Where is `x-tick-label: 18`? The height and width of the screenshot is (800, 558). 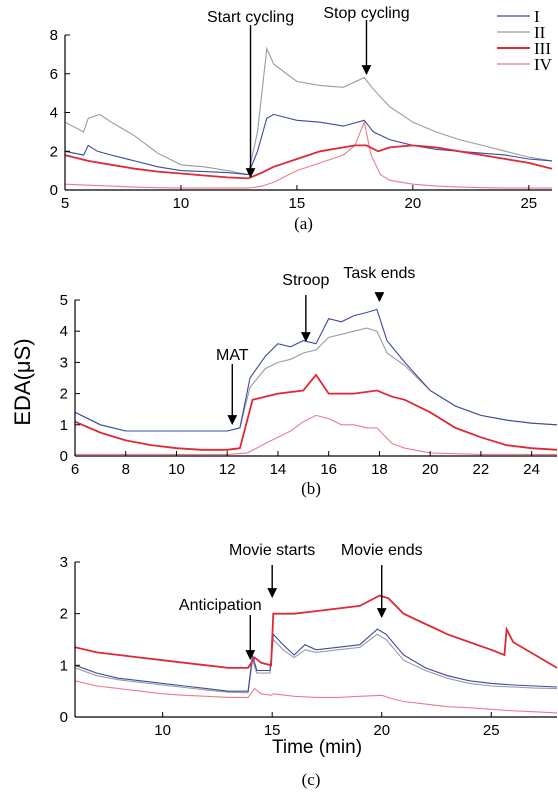
x-tick-label: 18 is located at coordinates (379, 469).